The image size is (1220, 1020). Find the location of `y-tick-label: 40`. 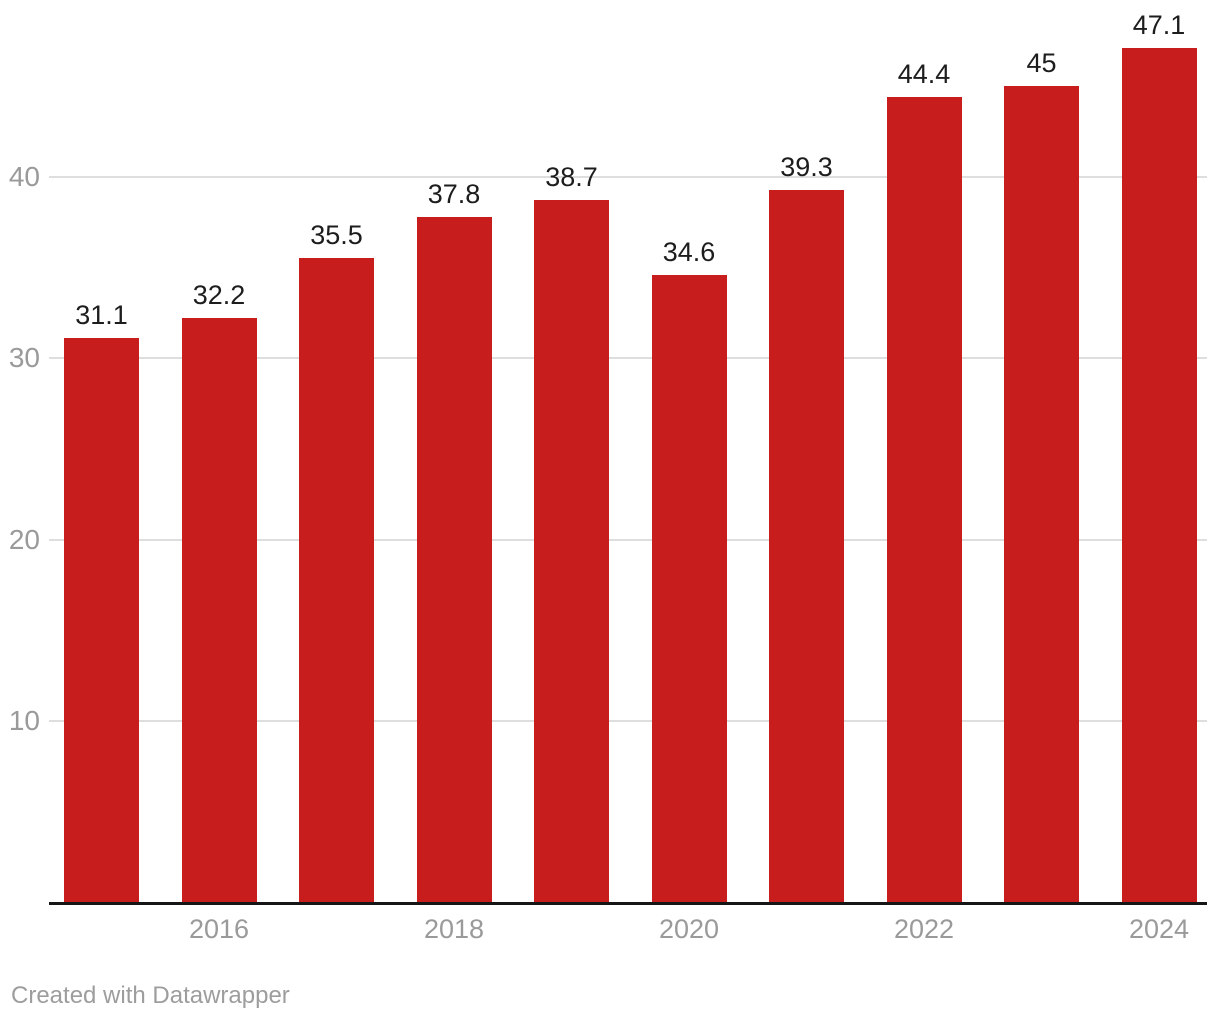

y-tick-label: 40 is located at coordinates (24, 176).